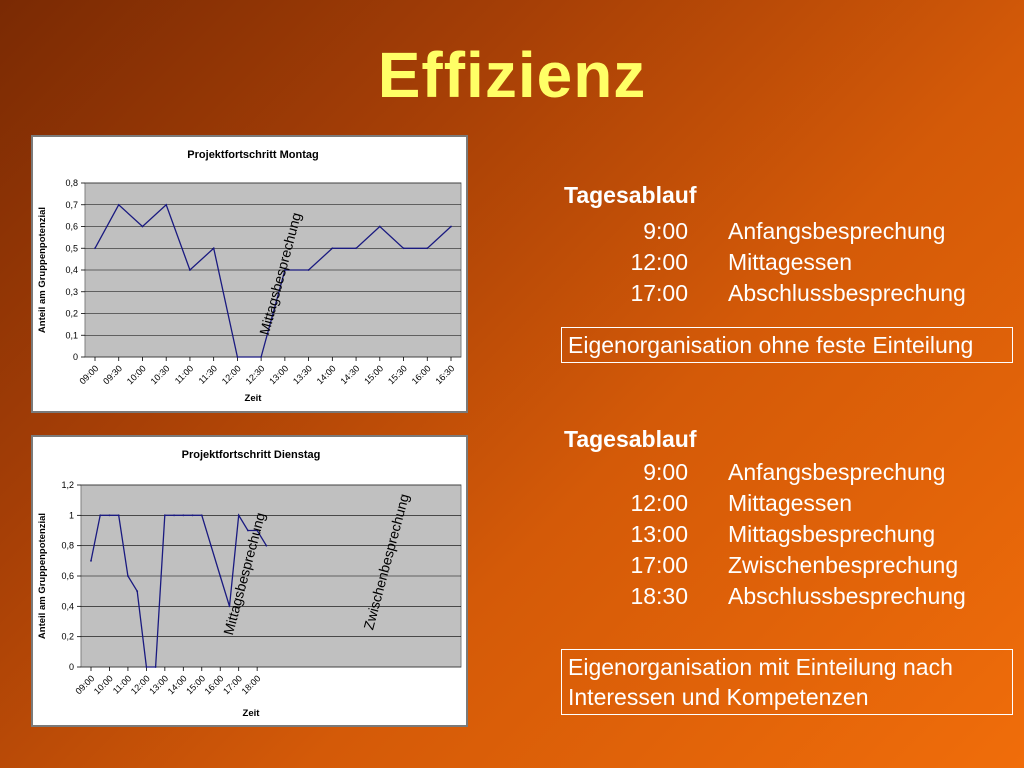  What do you see at coordinates (659, 262) in the screenshot?
I see `schedule-time: 12:00` at bounding box center [659, 262].